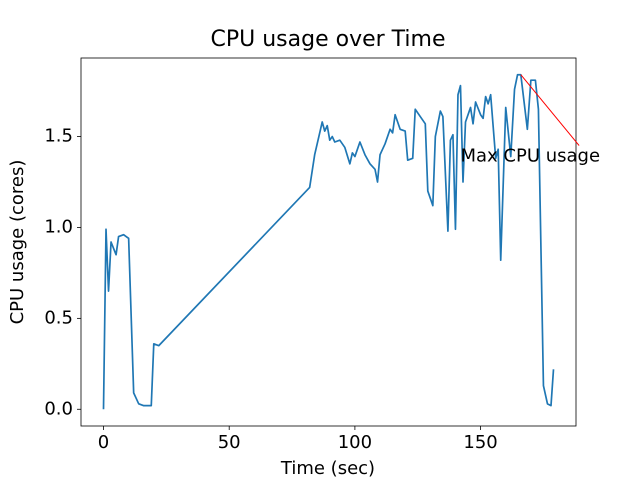 The image size is (640, 480). I want to click on x-axis-label: Time (sec), so click(327, 468).